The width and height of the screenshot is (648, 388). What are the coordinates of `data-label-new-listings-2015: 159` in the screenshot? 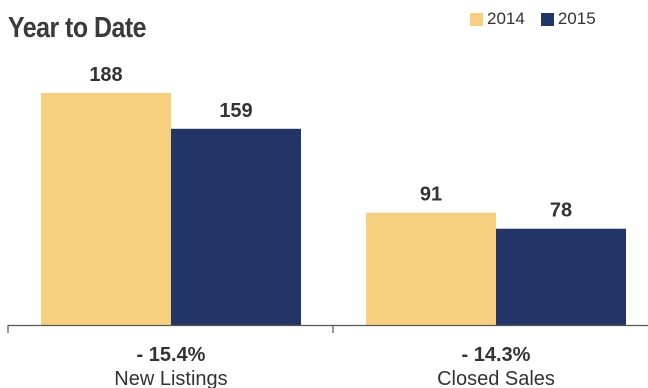 It's located at (235, 111).